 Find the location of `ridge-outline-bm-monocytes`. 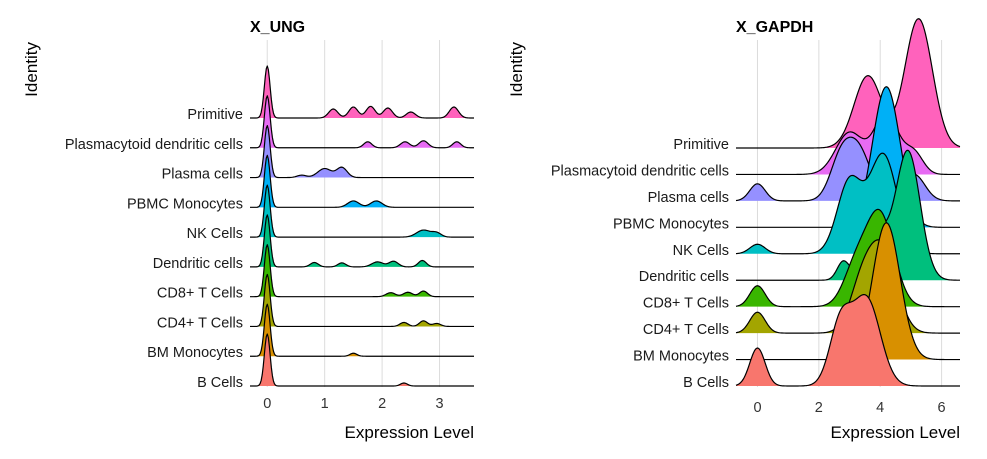

ridge-outline-bm-monocytes is located at coordinates (362, 330).